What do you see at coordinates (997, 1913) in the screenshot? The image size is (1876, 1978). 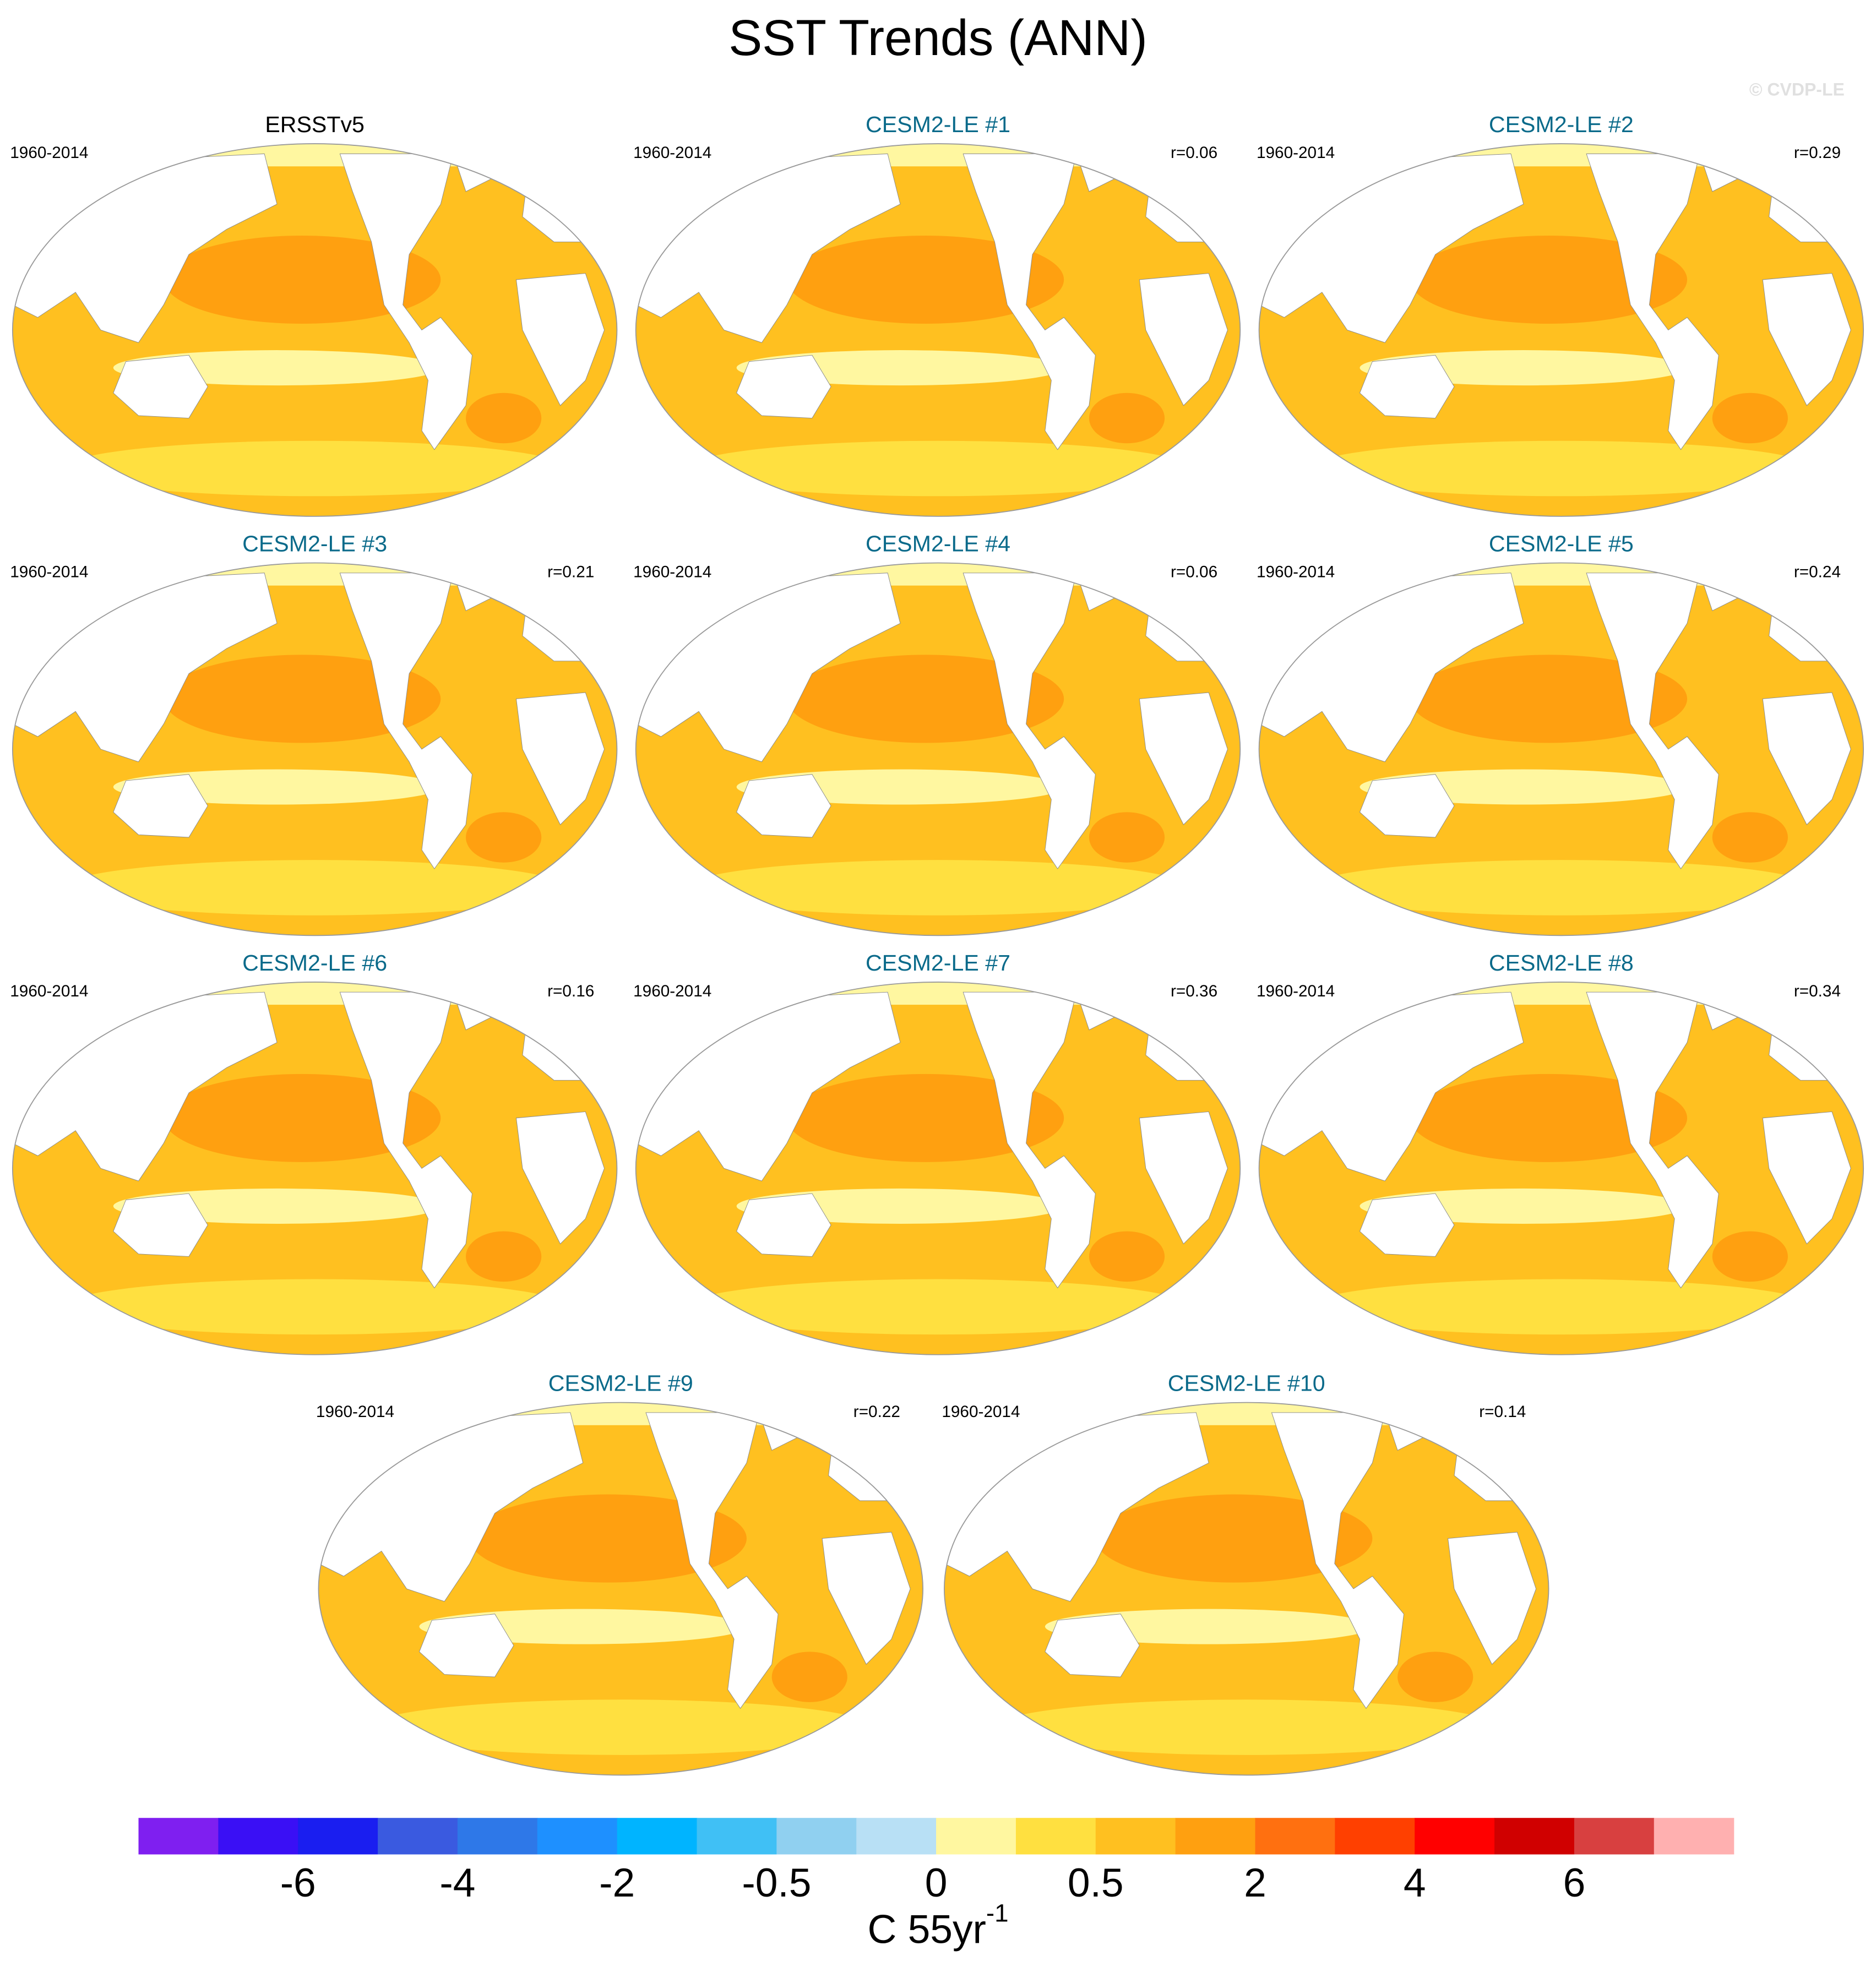 I see `unit-superscript: -1` at bounding box center [997, 1913].